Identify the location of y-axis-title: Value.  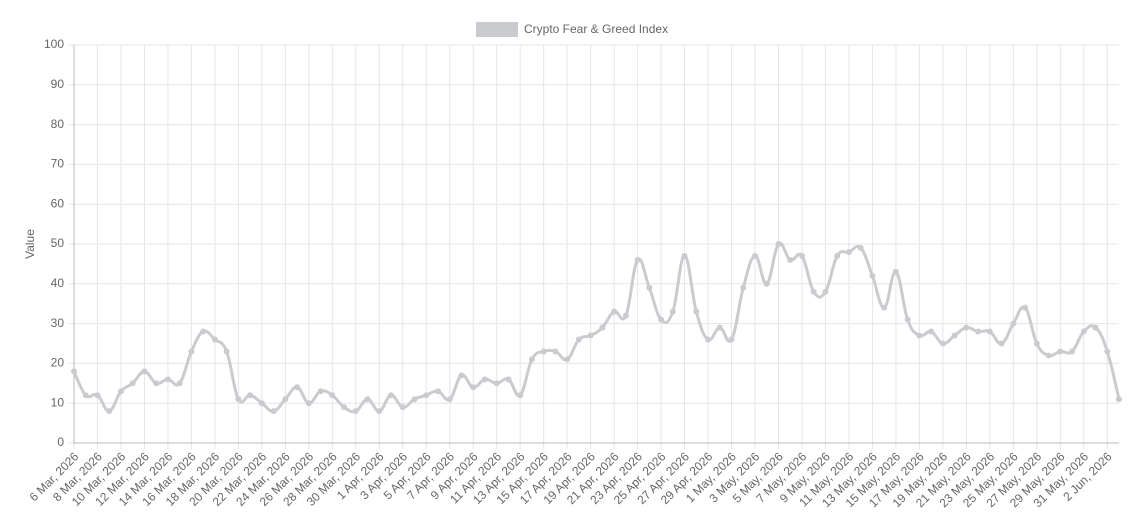
(30, 244).